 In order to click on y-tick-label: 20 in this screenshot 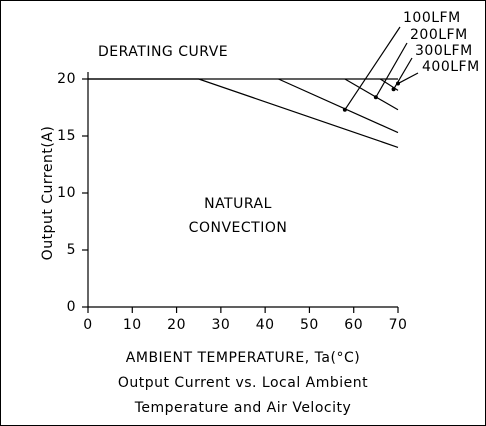, I will do `click(66, 79)`.